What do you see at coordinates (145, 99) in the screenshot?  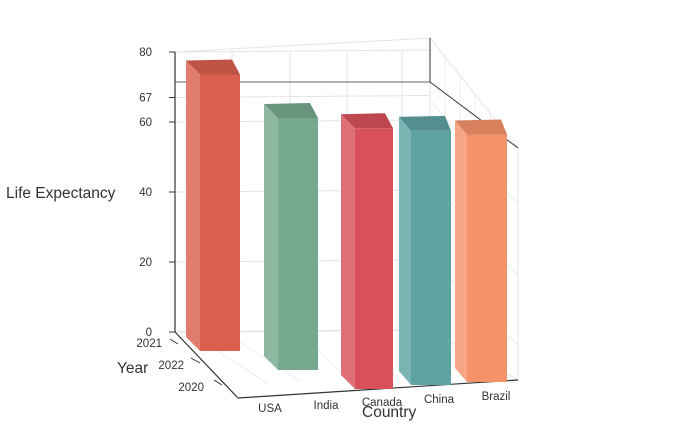 I see `z-tick-label: 67` at bounding box center [145, 99].